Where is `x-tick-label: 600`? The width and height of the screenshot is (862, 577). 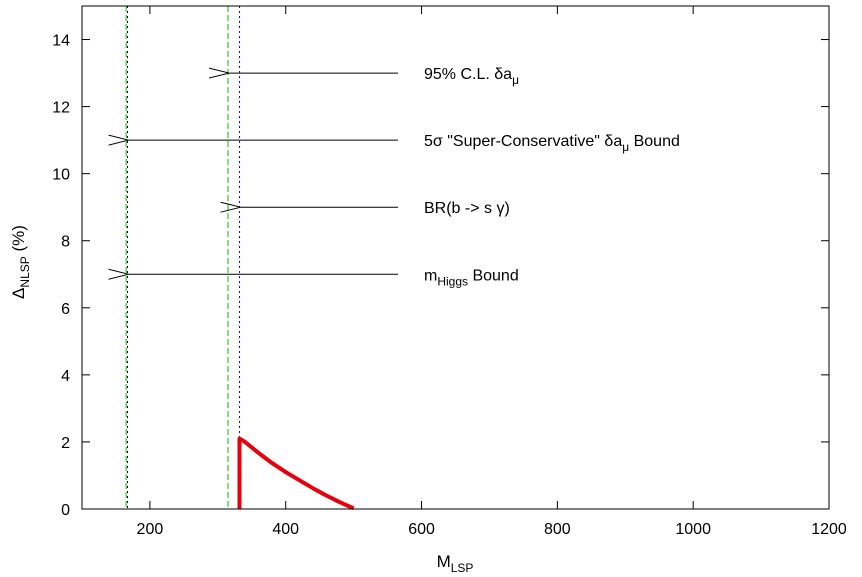
x-tick-label: 600 is located at coordinates (421, 529).